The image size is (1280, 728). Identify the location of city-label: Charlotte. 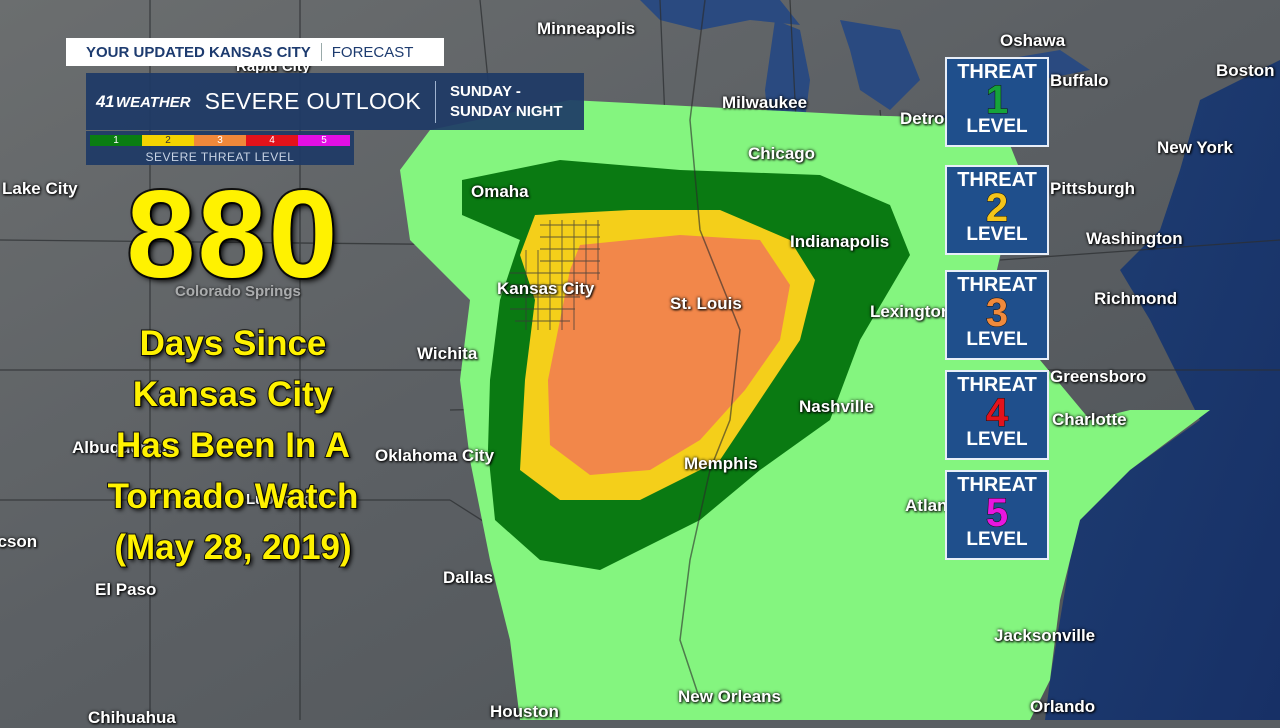
(1089, 419).